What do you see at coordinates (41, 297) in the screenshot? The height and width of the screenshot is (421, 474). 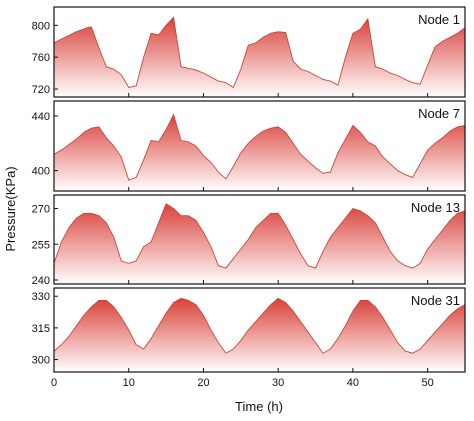 I see `y-tick-label: 330` at bounding box center [41, 297].